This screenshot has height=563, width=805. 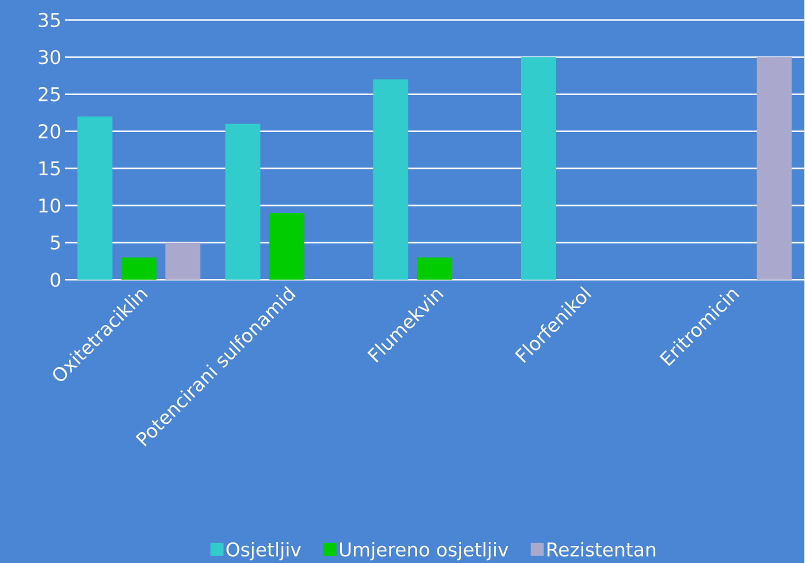 What do you see at coordinates (49, 94) in the screenshot?
I see `y-tick-label: 25` at bounding box center [49, 94].